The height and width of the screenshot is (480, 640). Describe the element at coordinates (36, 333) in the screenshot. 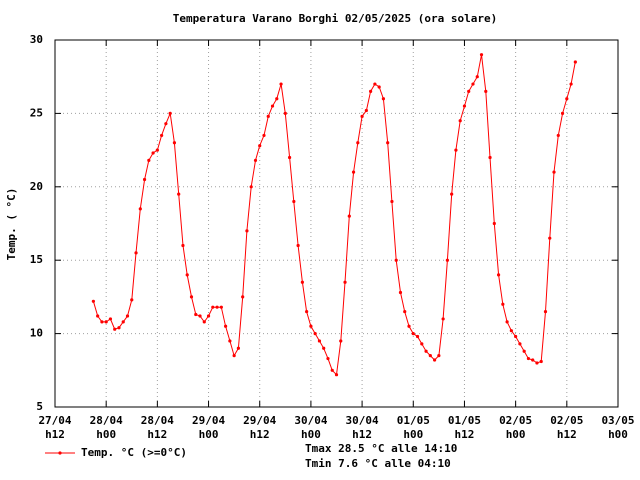

I see `y-tick-label: 10` at that location.